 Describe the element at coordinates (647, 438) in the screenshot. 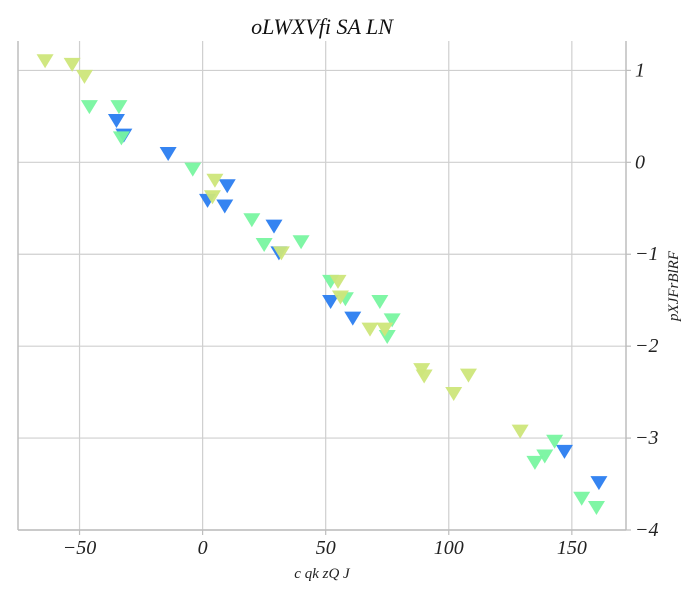

I see `y-tick-label: −3` at that location.